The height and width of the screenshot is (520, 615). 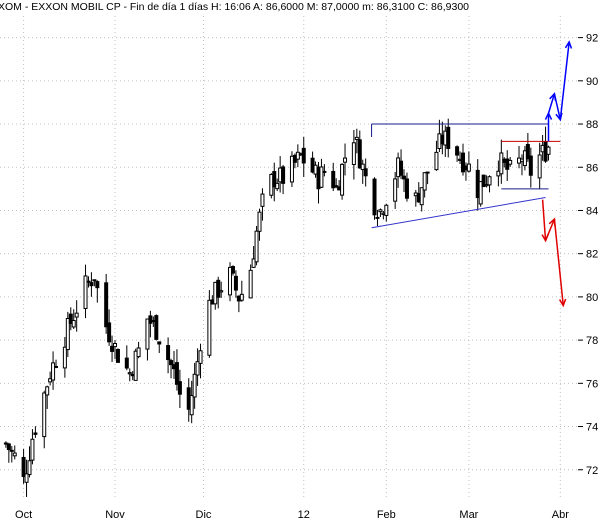 I want to click on y-tick-label: 76, so click(x=592, y=384).